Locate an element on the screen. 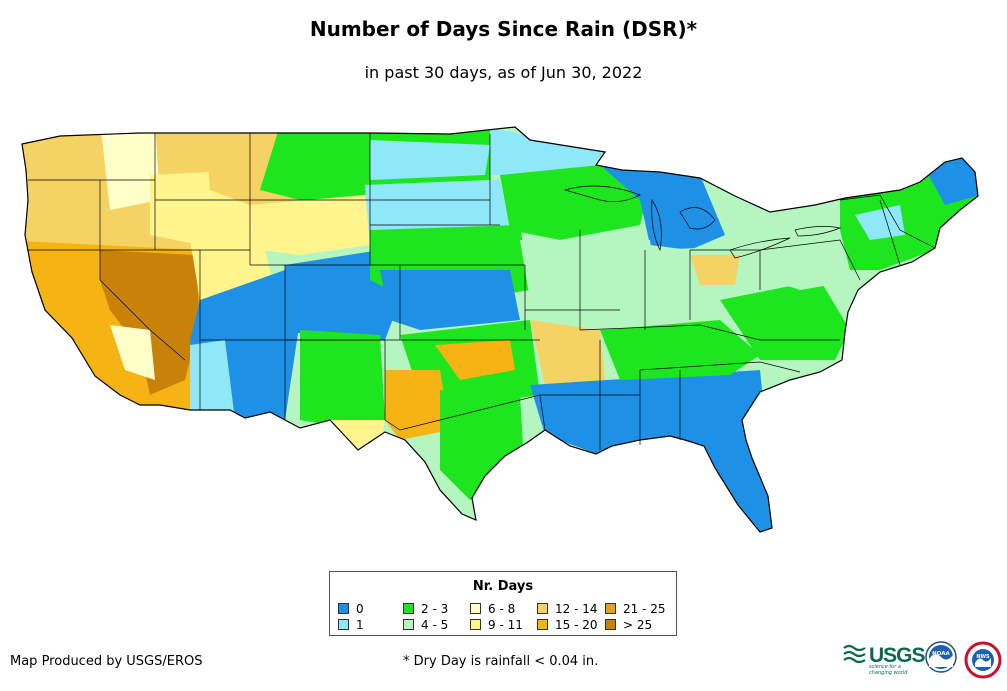 The height and width of the screenshot is (691, 1007). legend-item-3: 4 - 5 is located at coordinates (425, 625).